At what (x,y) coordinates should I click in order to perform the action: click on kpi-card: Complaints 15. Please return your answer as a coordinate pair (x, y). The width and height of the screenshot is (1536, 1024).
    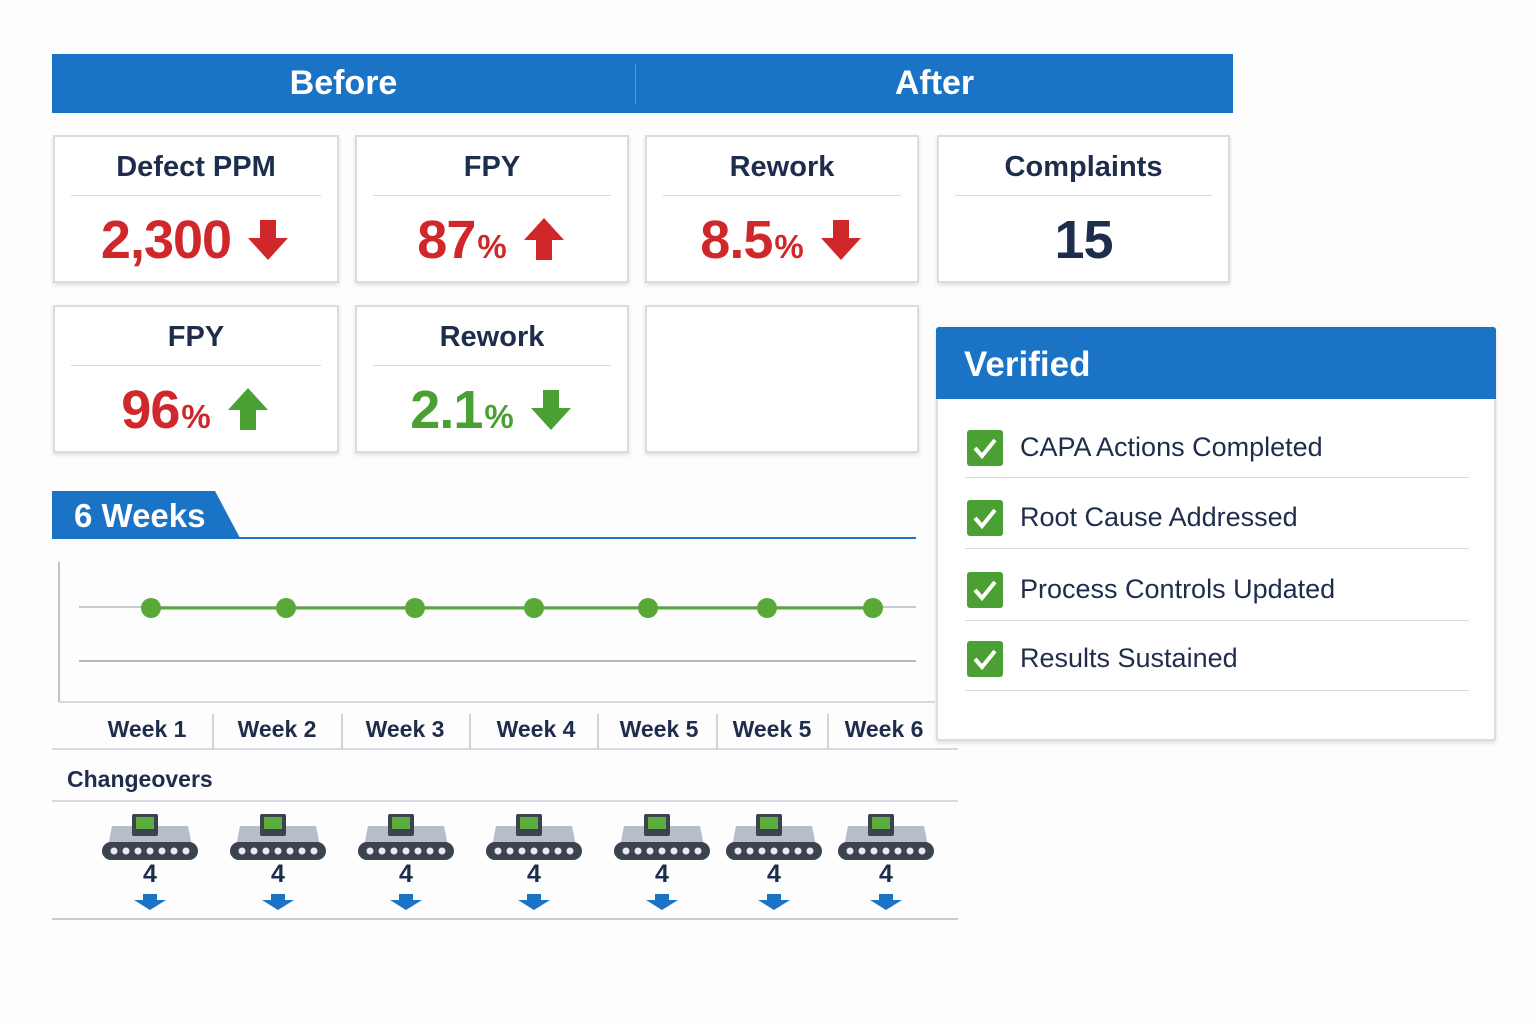
    Looking at the image, I should click on (1083, 209).